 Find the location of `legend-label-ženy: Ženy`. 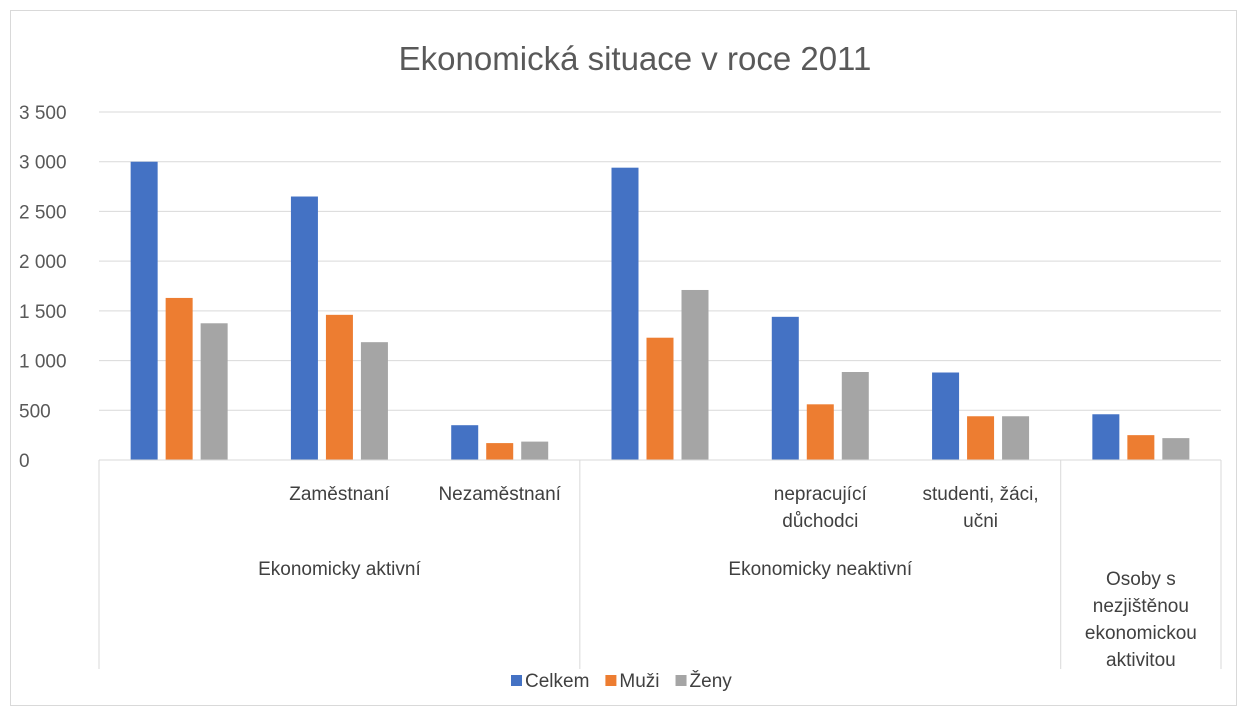

legend-label-ženy: Ženy is located at coordinates (711, 681).